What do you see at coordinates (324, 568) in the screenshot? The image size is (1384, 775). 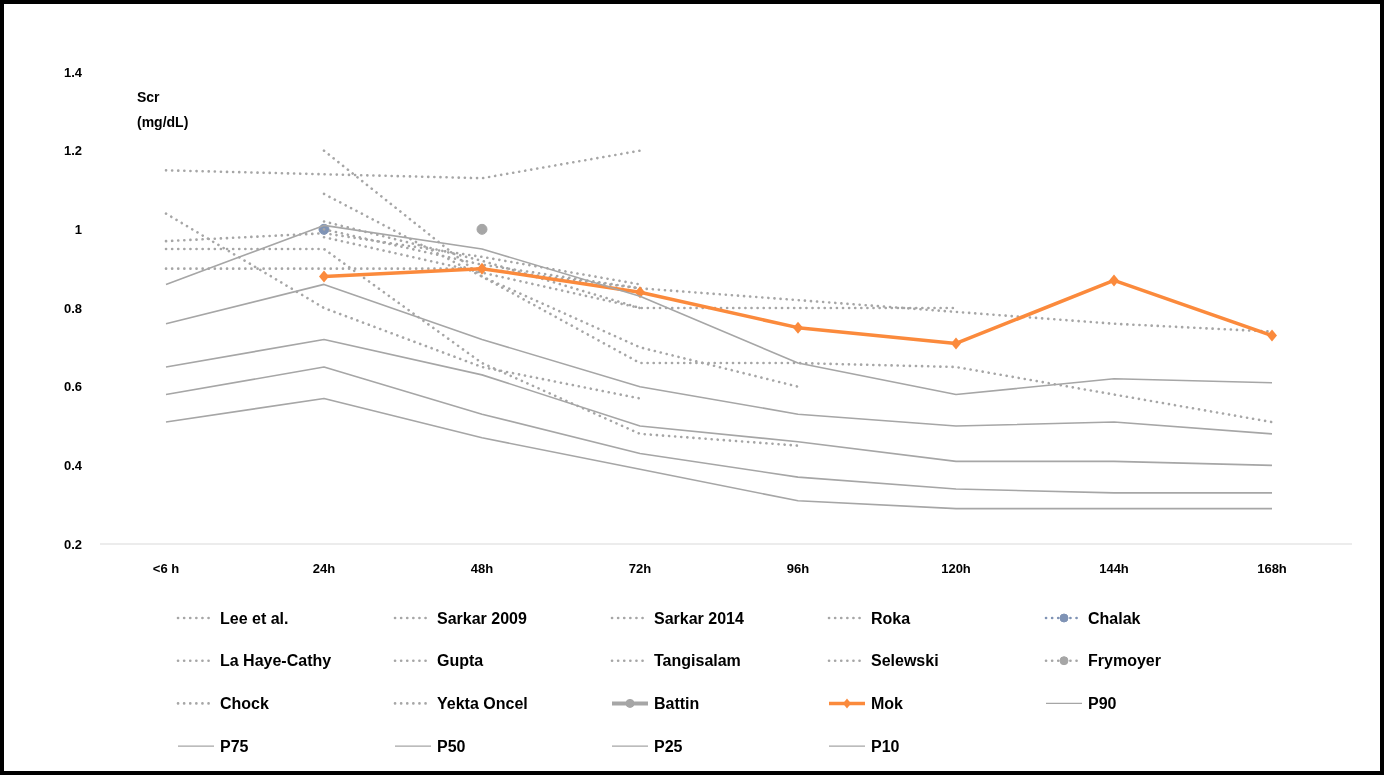 I see `x-tick-label: 24h` at bounding box center [324, 568].